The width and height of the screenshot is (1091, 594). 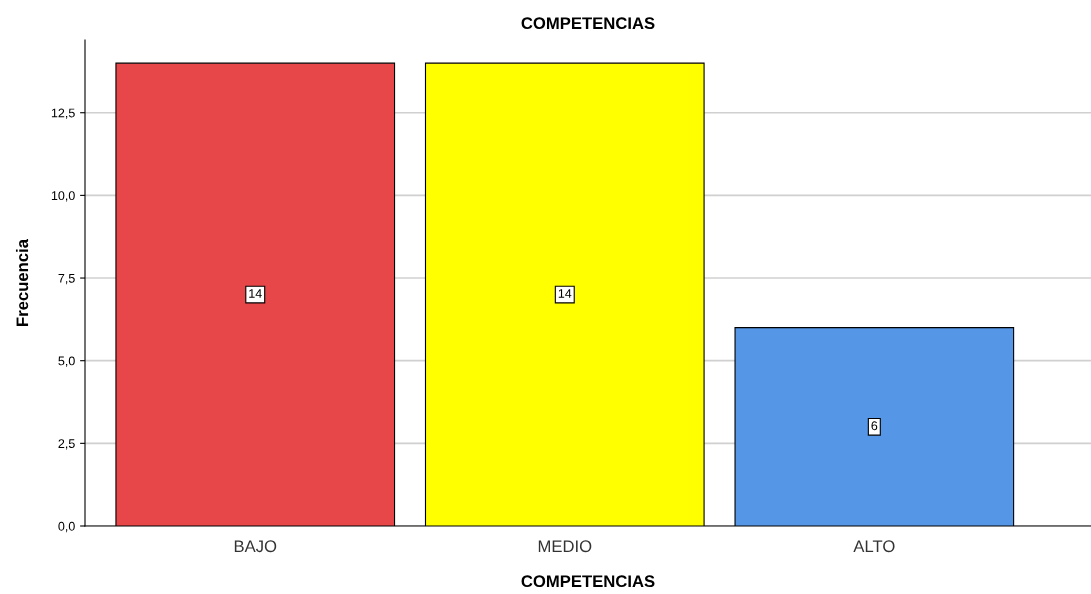 What do you see at coordinates (588, 23) in the screenshot?
I see `chart-title: COMPETENCIAS` at bounding box center [588, 23].